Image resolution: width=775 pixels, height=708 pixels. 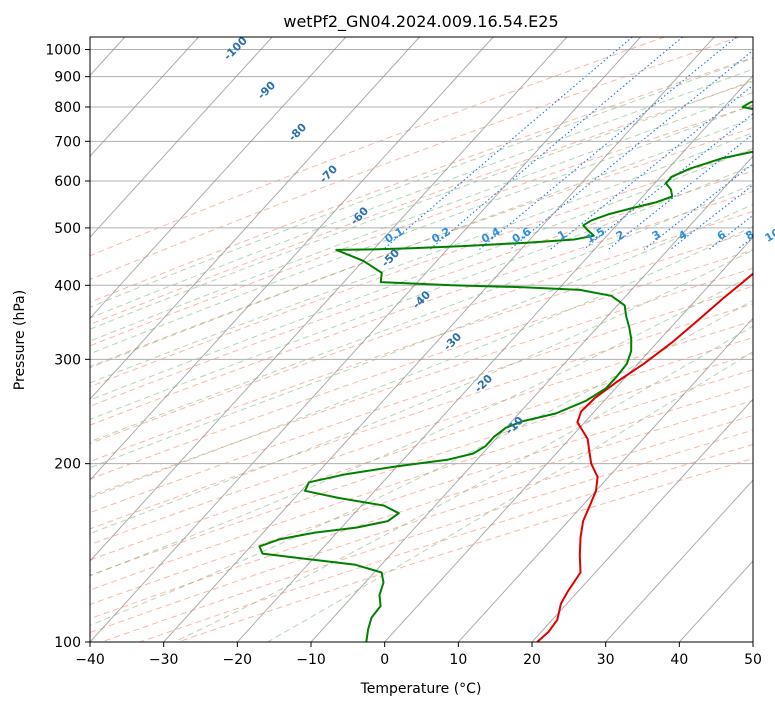 I want to click on chart-title: wetPf2_GN04.2024.009.16.54.E25, so click(x=420, y=22).